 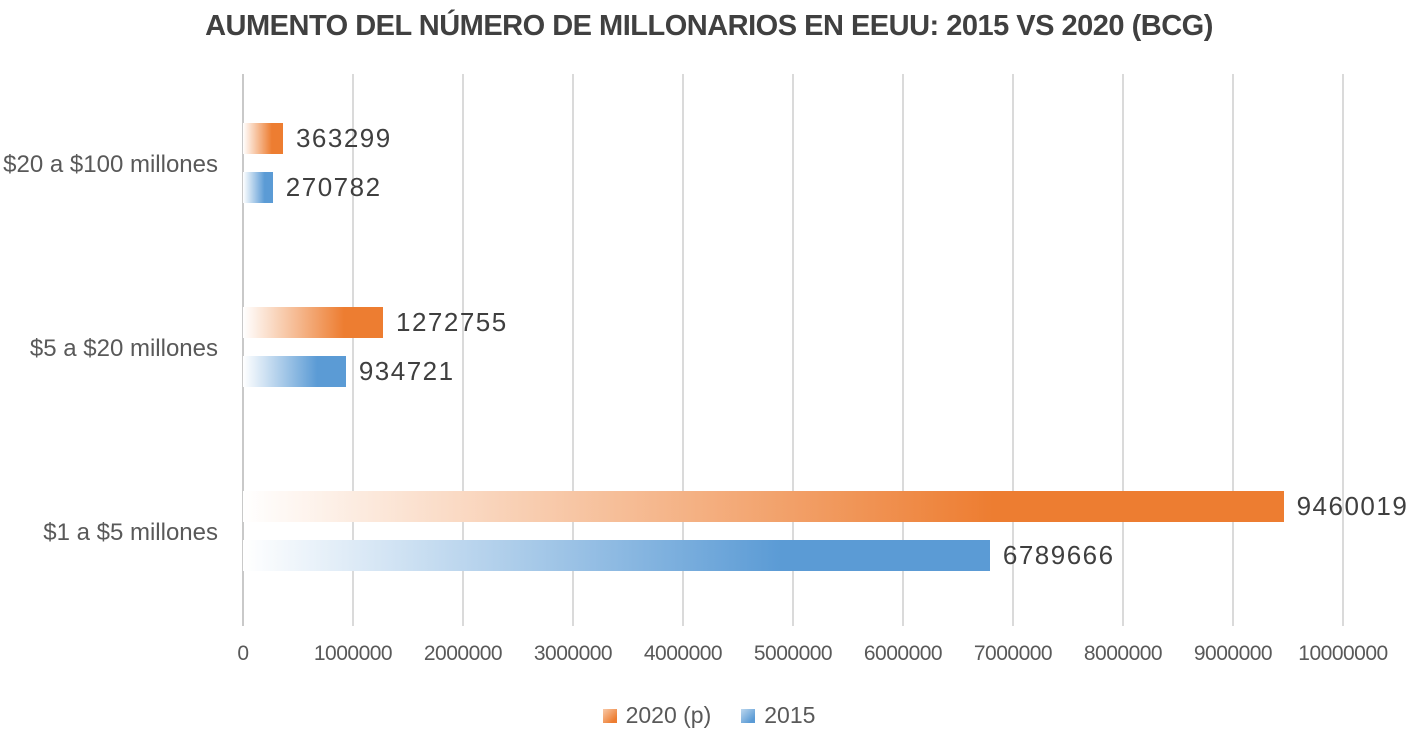 What do you see at coordinates (463, 653) in the screenshot?
I see `x-tick-label: 2000000` at bounding box center [463, 653].